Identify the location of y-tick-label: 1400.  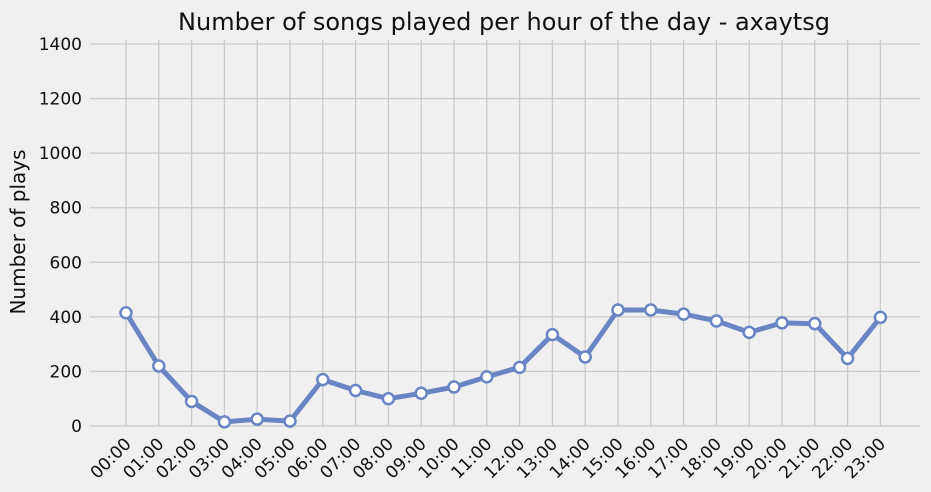
(60, 45).